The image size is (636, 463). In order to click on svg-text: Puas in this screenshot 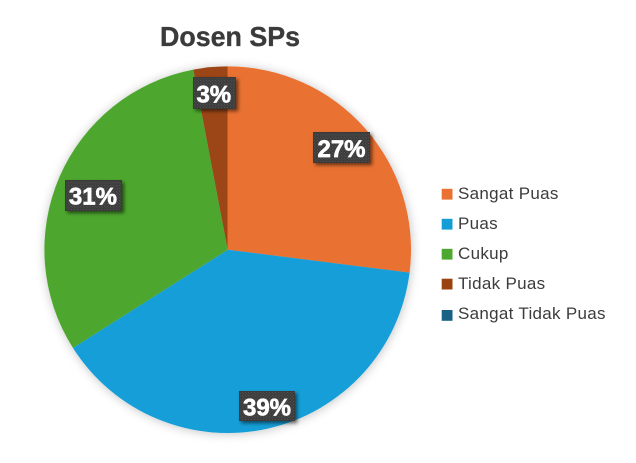, I will do `click(478, 223)`.